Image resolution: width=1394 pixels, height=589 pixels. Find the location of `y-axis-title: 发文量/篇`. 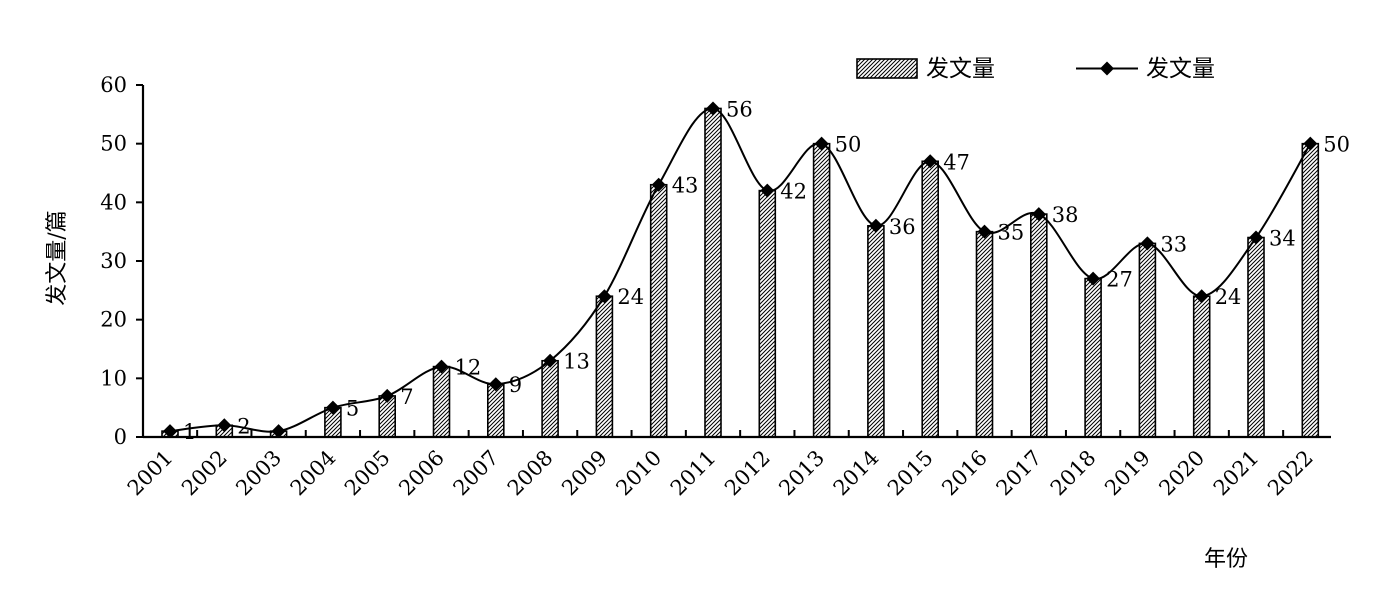

y-axis-title: 发文量/篇 is located at coordinates (57, 257).